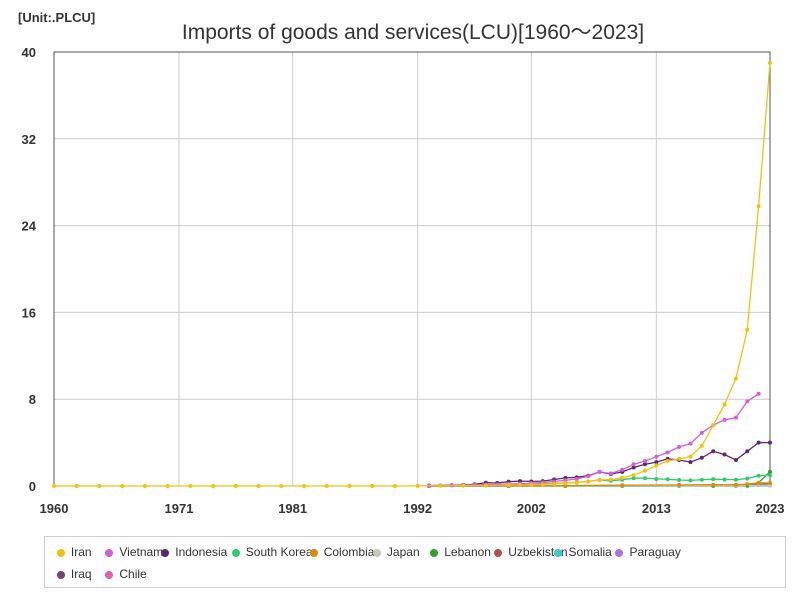 The image size is (800, 600). Describe the element at coordinates (81, 574) in the screenshot. I see `legend-label: Iraq` at that location.